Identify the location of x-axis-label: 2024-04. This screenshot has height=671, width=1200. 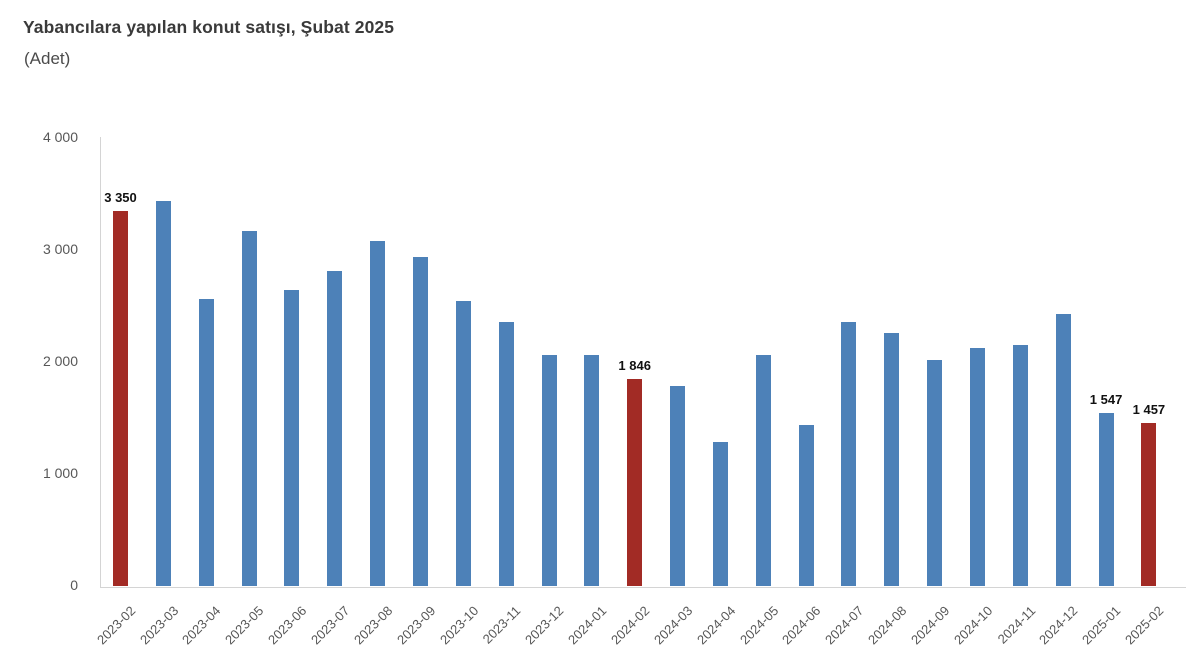
(716, 625).